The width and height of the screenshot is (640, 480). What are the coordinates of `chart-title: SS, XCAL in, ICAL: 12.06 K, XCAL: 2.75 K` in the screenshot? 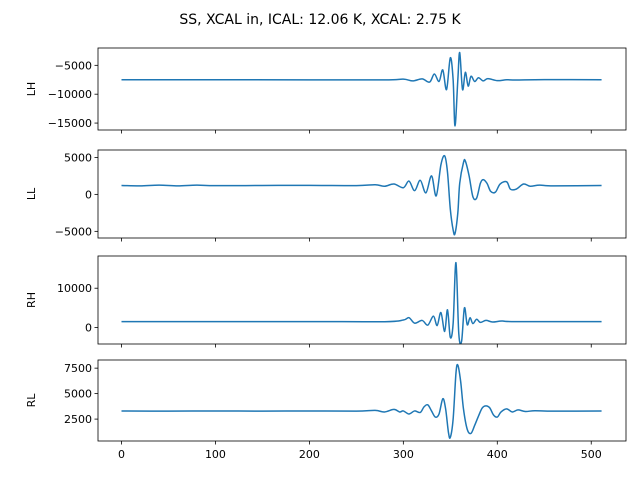 It's located at (320, 20).